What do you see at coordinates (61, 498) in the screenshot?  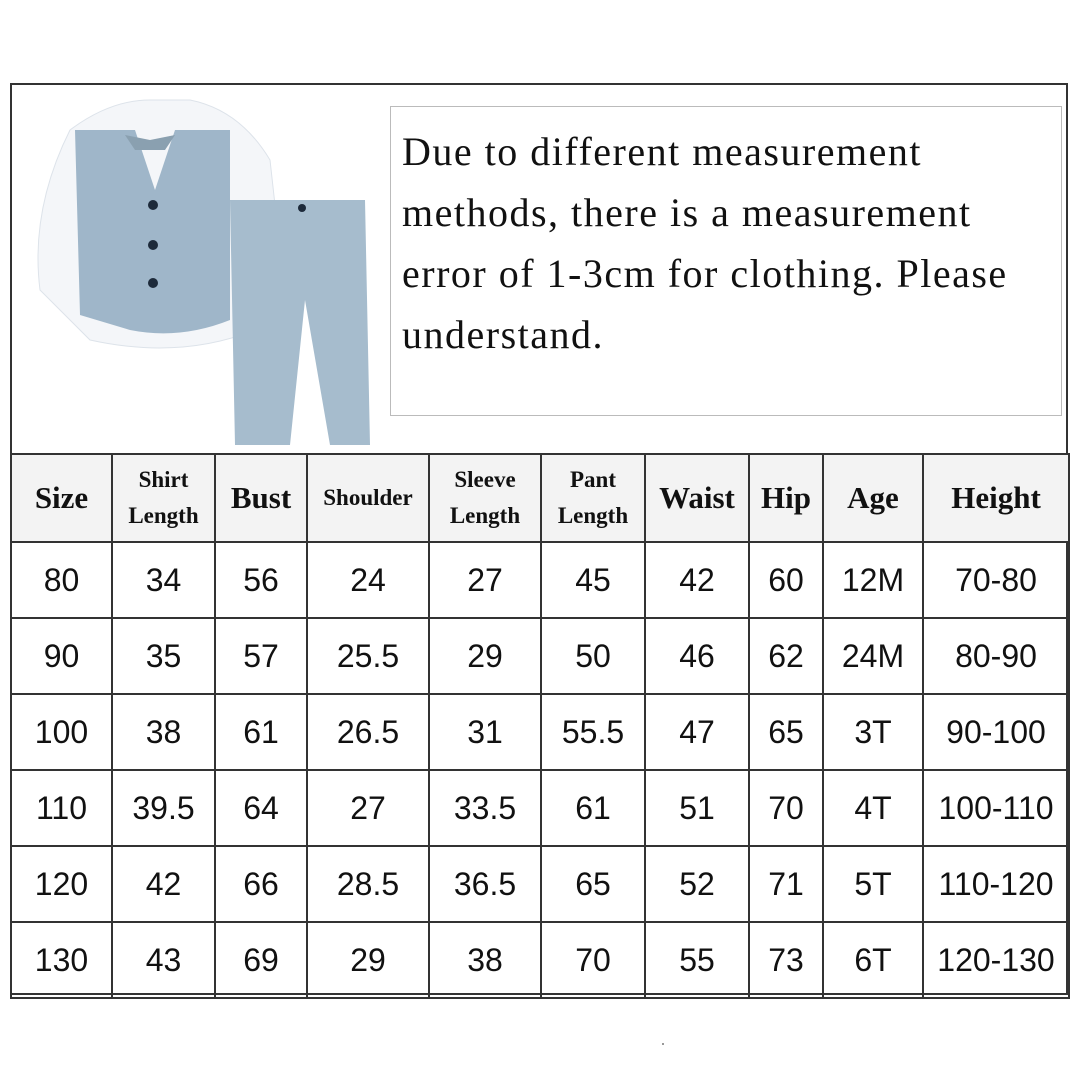 I see `column-header: Size` at bounding box center [61, 498].